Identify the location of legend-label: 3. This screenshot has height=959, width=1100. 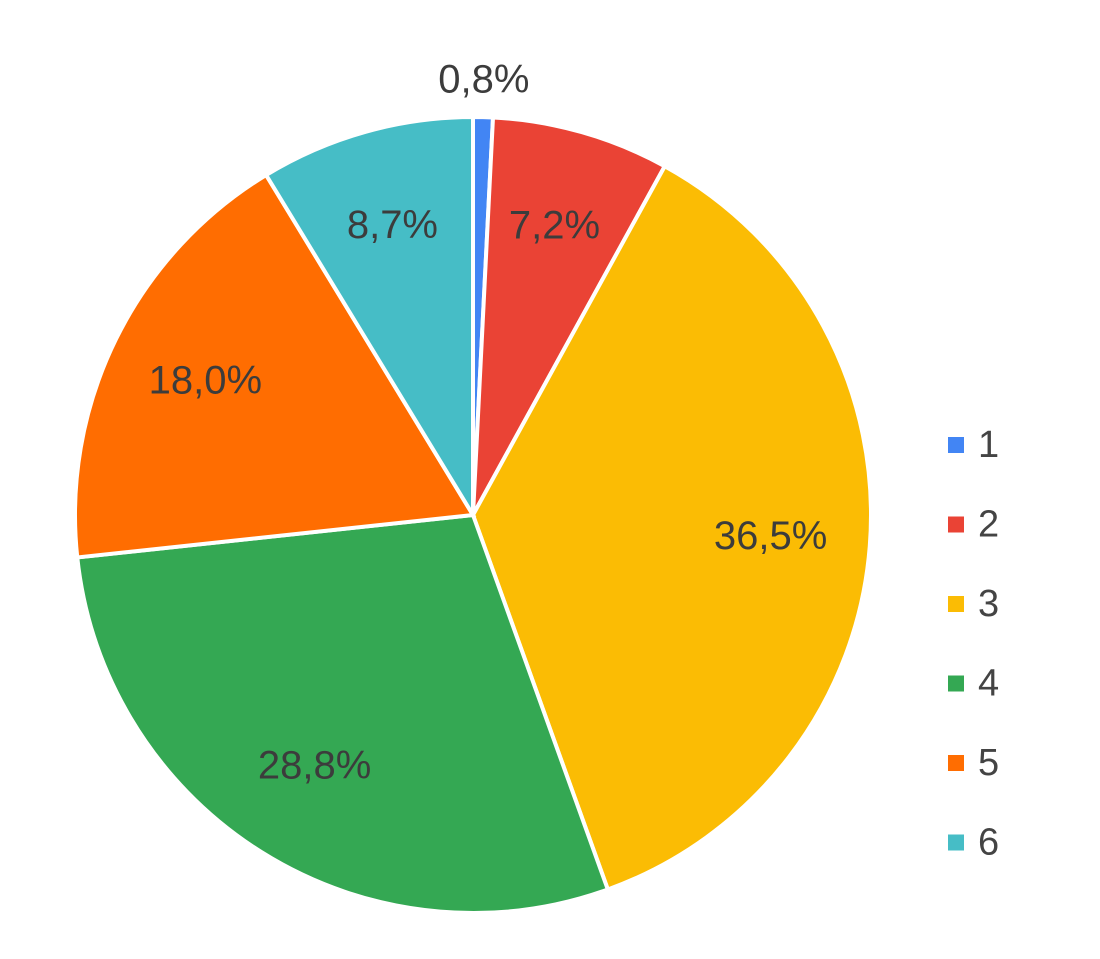
(988, 604).